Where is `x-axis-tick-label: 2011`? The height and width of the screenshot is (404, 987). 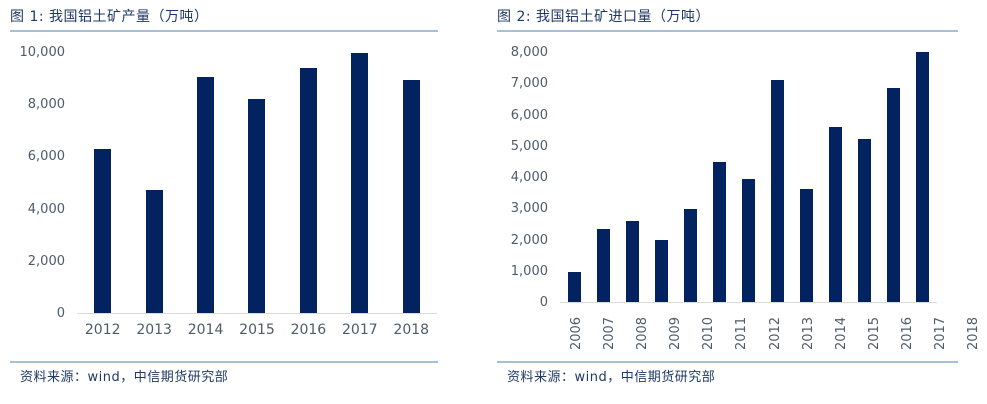
x-axis-tick-label: 2011 is located at coordinates (742, 333).